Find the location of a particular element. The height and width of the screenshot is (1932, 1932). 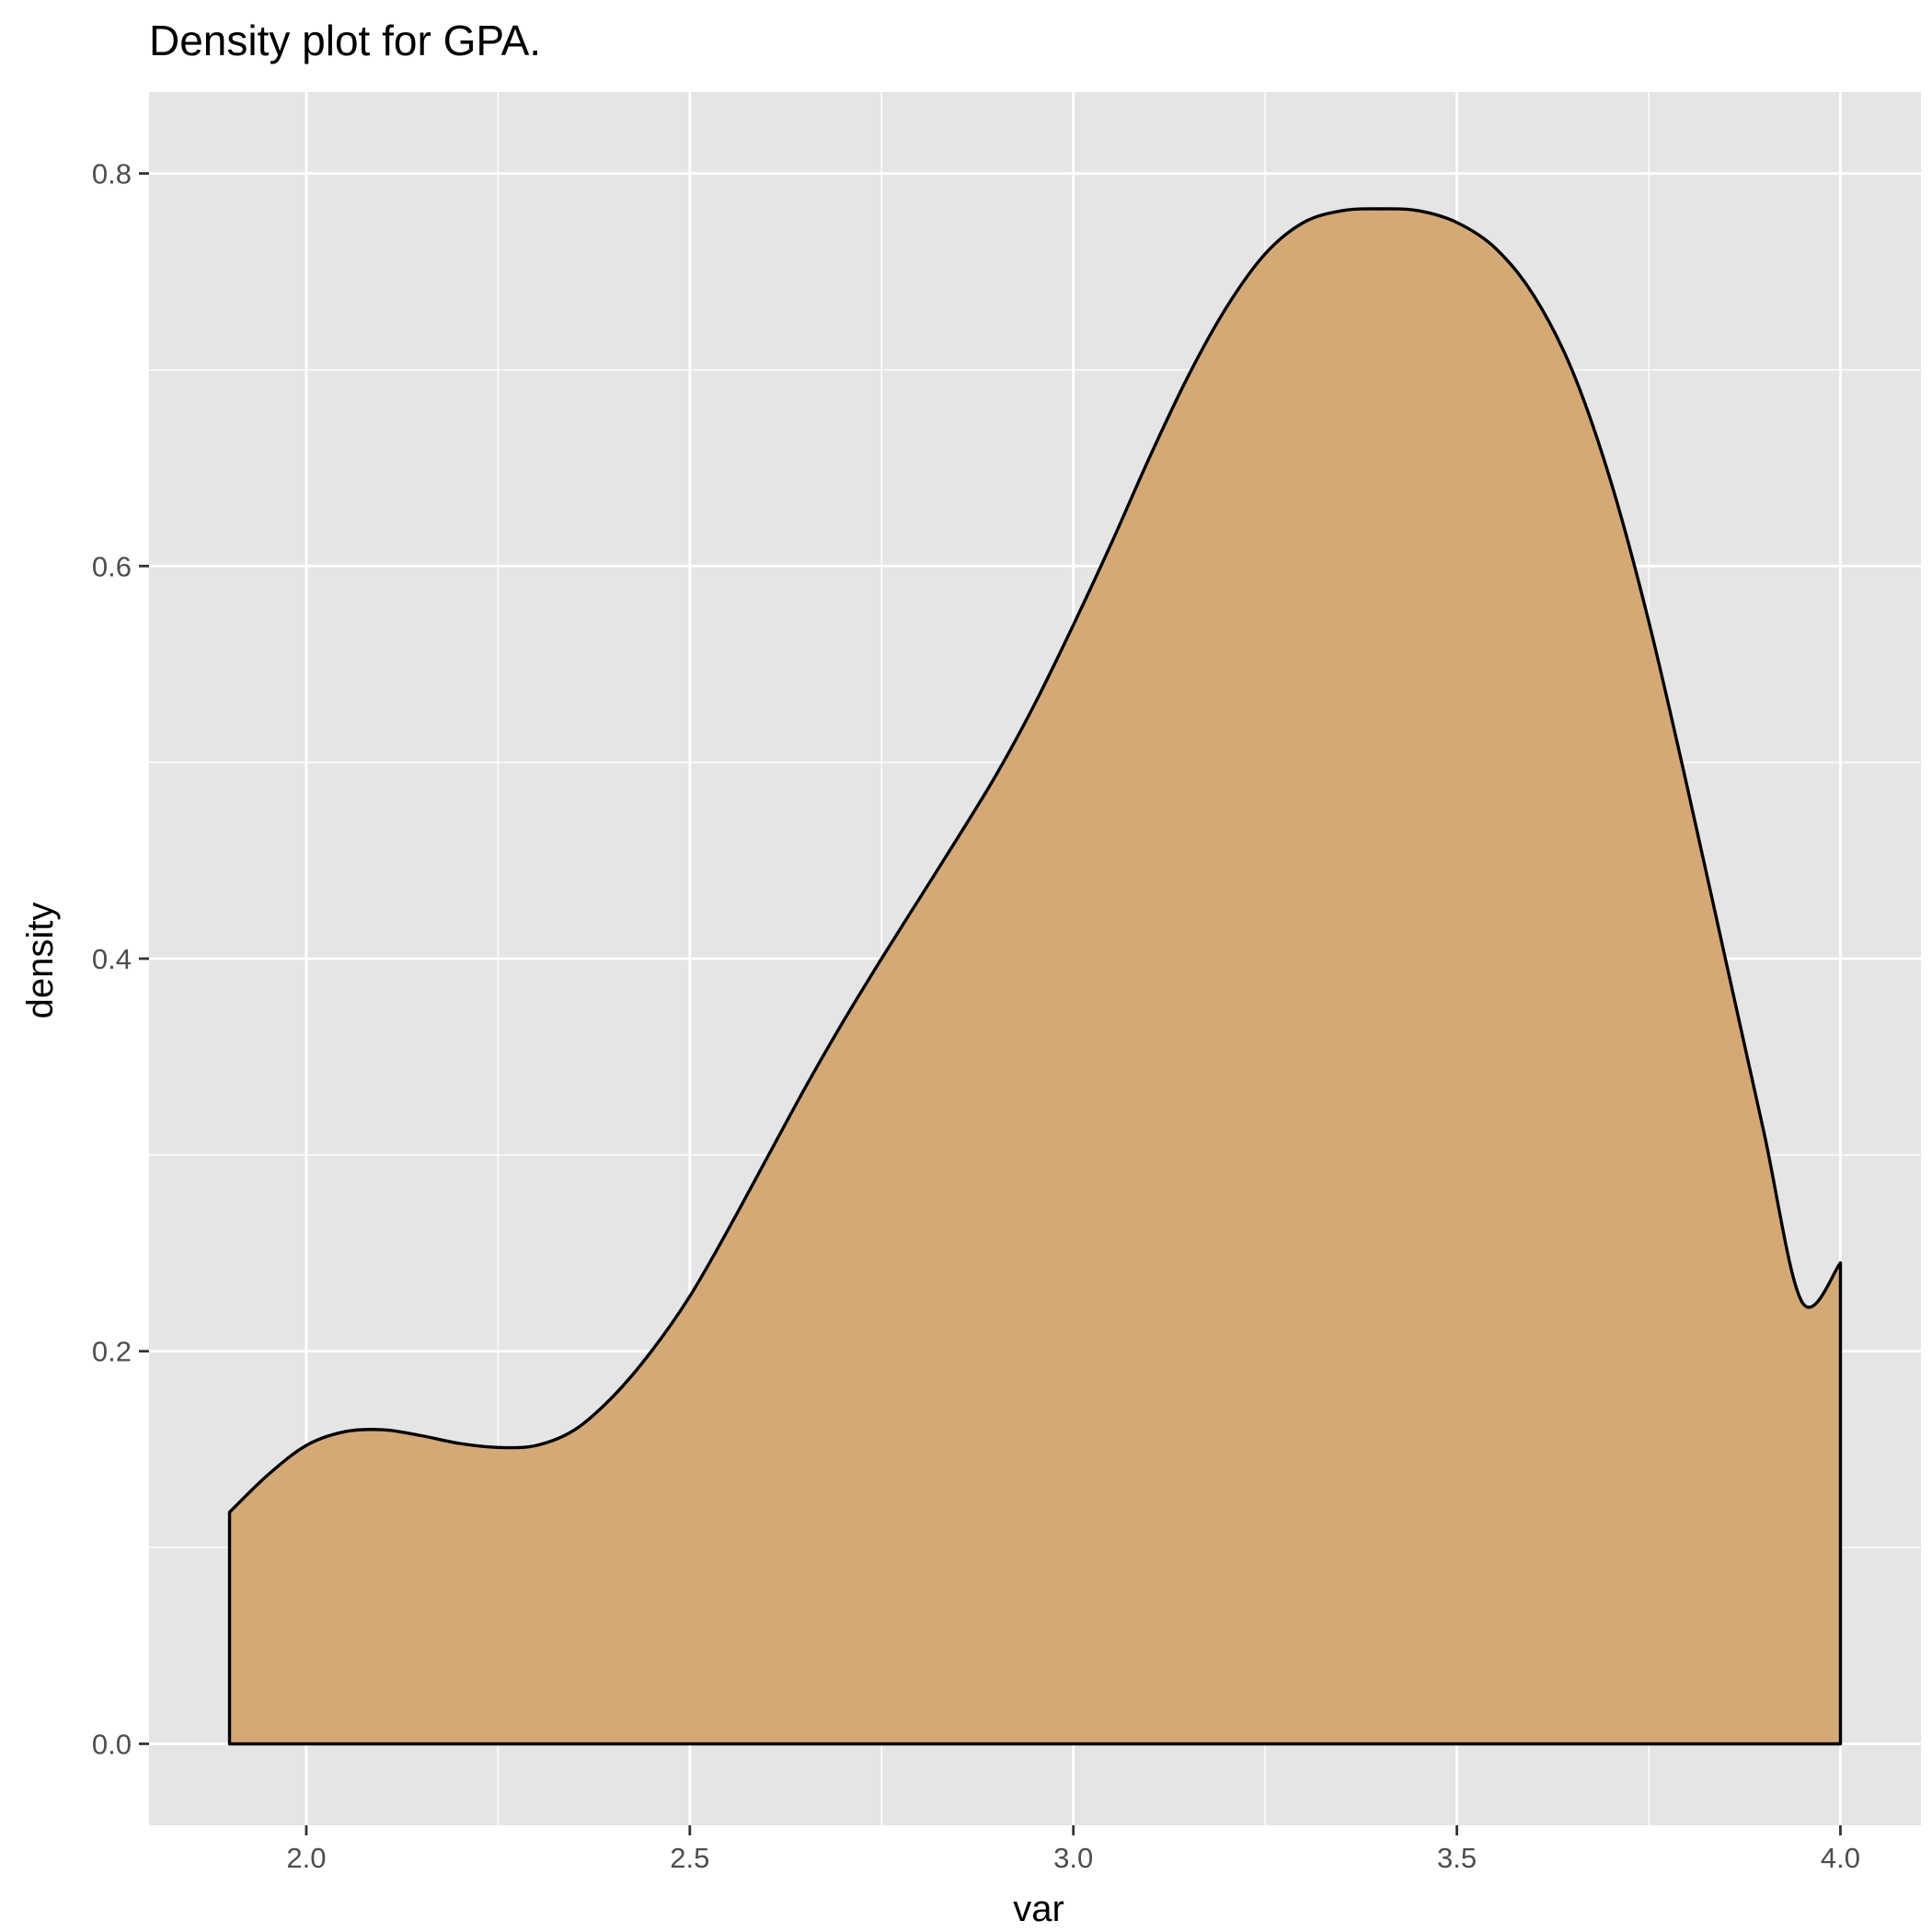

y-tick-label: 0.6 is located at coordinates (112, 566).